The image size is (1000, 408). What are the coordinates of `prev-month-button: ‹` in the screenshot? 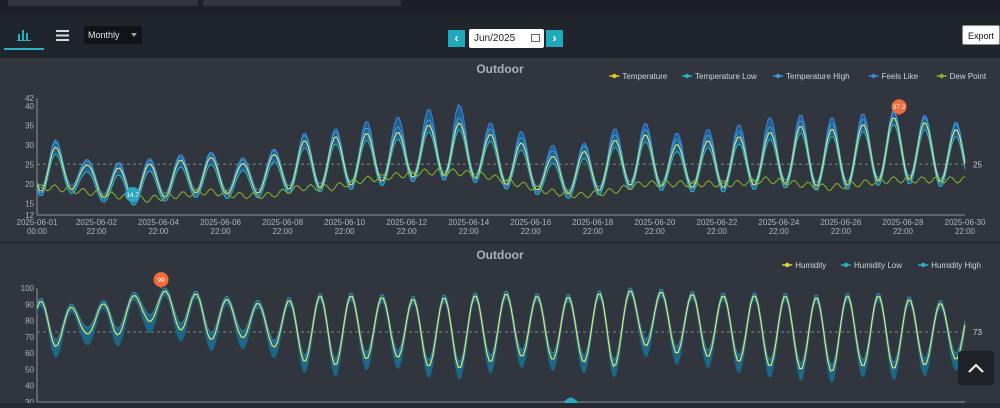 It's located at (456, 38).